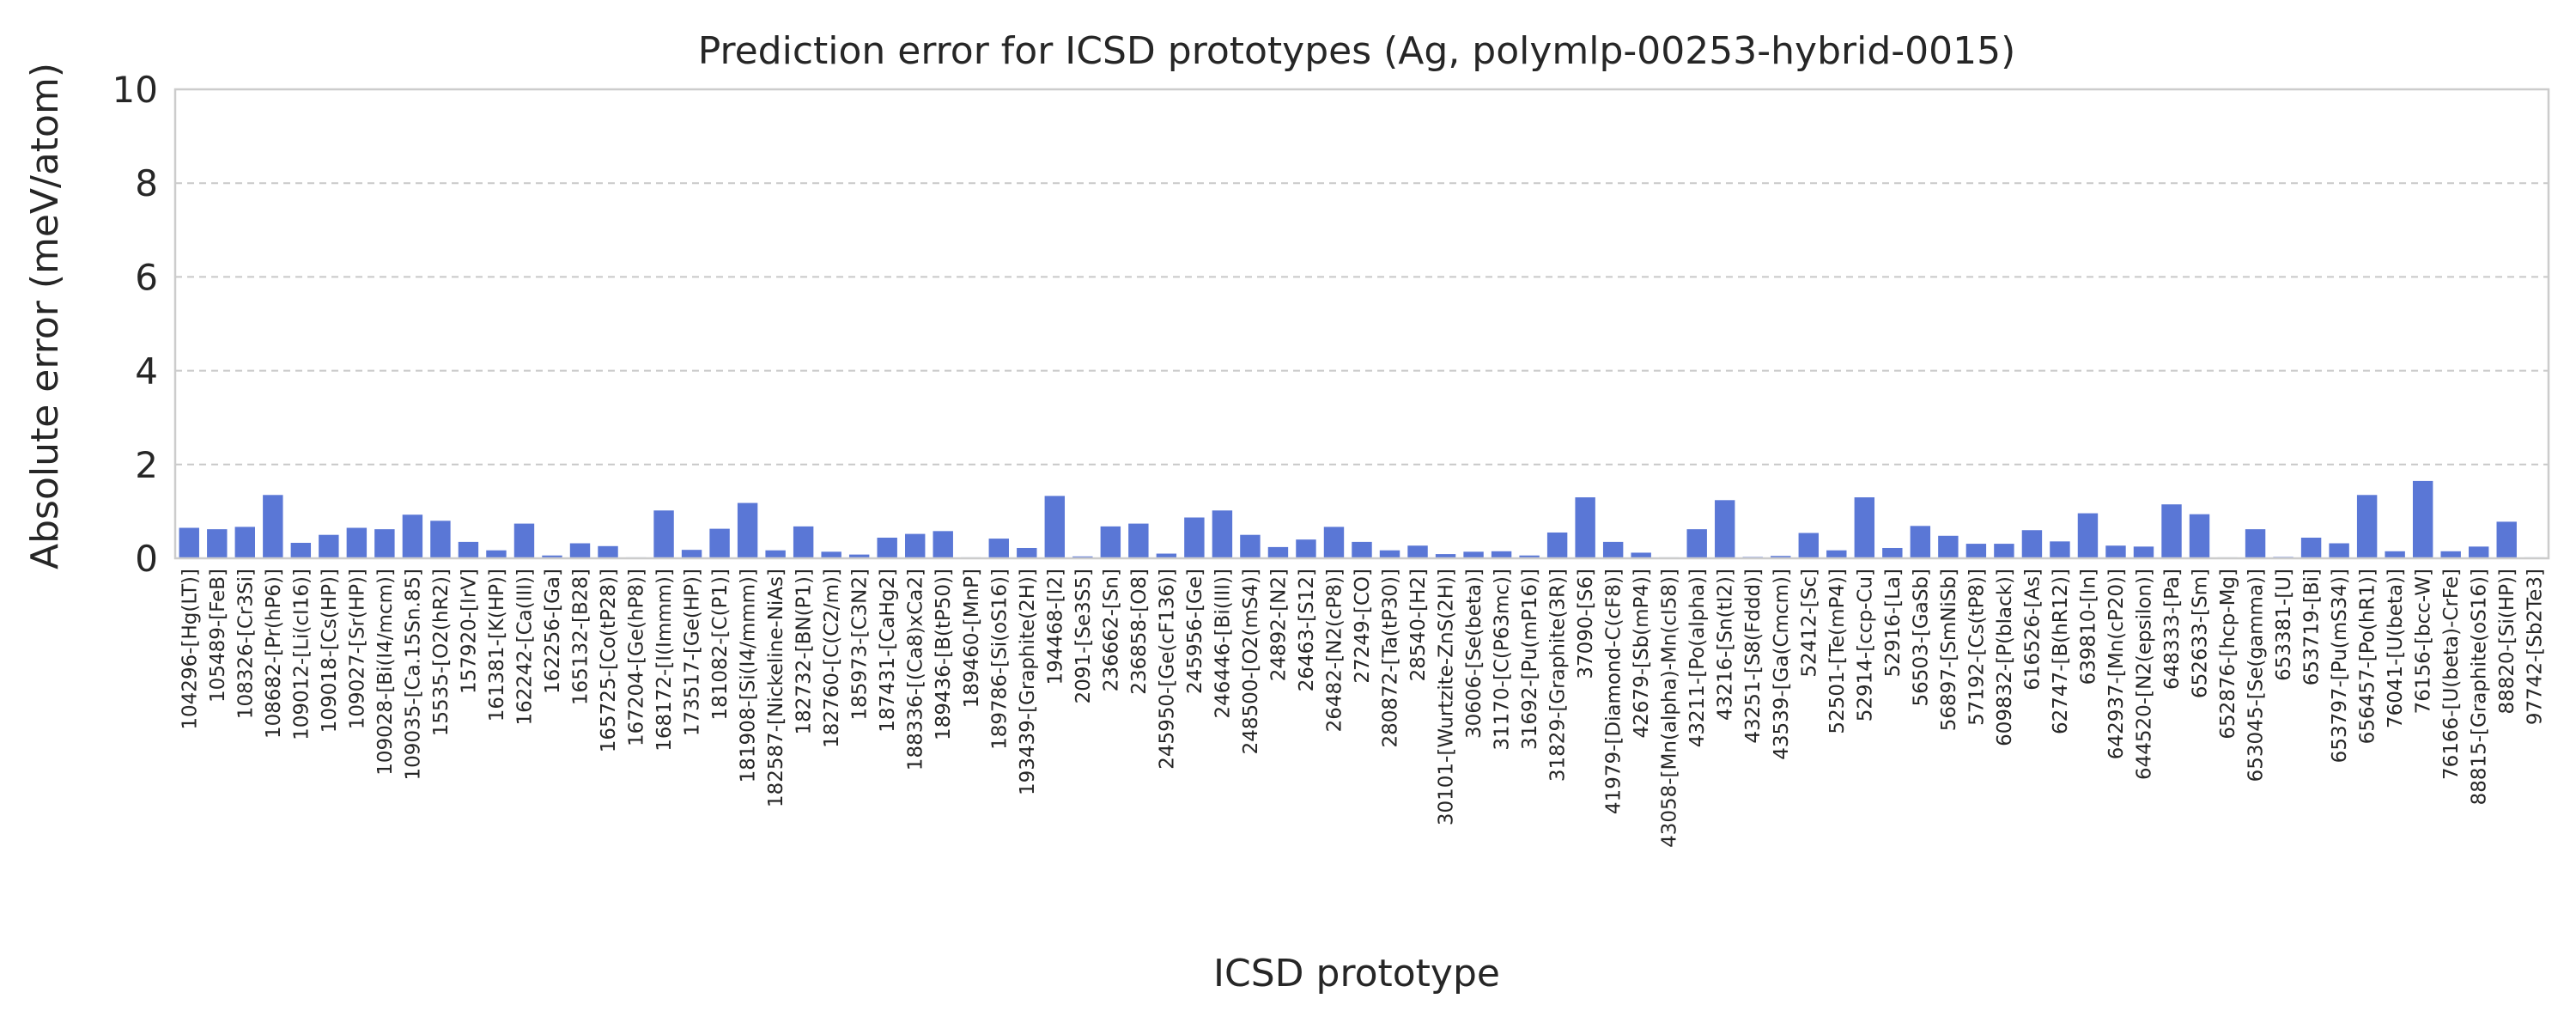  What do you see at coordinates (2451, 674) in the screenshot?
I see `x-tick-label: 76166-[U(beta)-CrFe]` at bounding box center [2451, 674].